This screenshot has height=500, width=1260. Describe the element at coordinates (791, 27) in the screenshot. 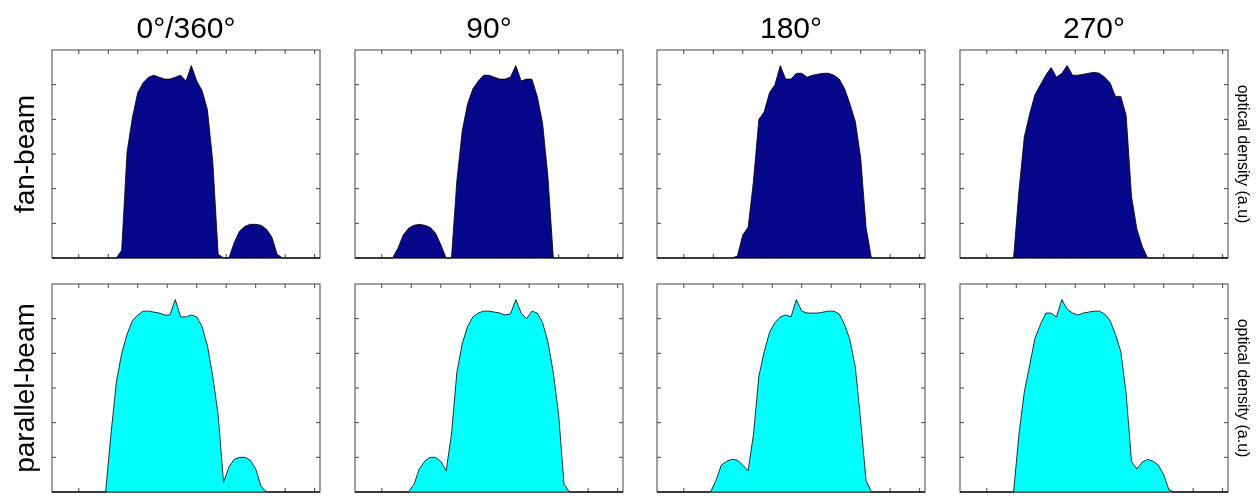

I see `chart-title: 180°` at that location.